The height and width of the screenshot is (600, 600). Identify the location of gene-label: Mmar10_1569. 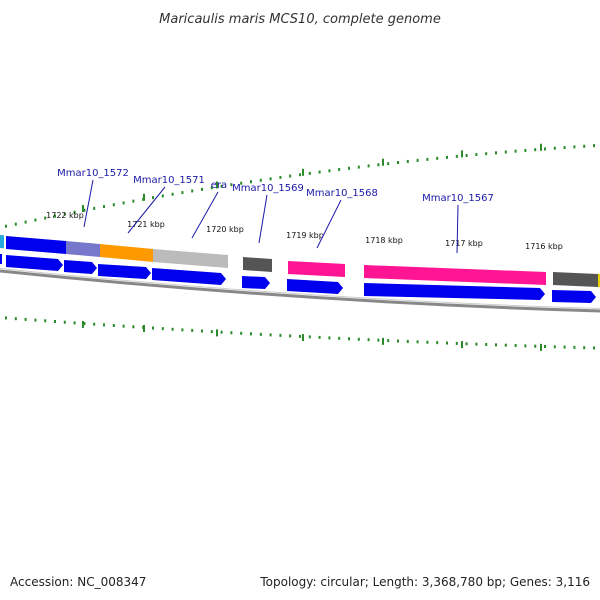
(268, 188).